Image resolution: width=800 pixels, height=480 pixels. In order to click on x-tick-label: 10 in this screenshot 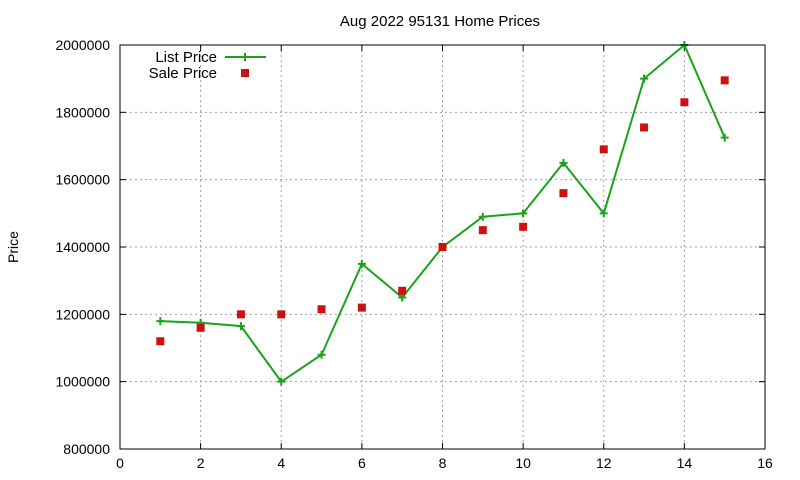, I will do `click(523, 463)`.